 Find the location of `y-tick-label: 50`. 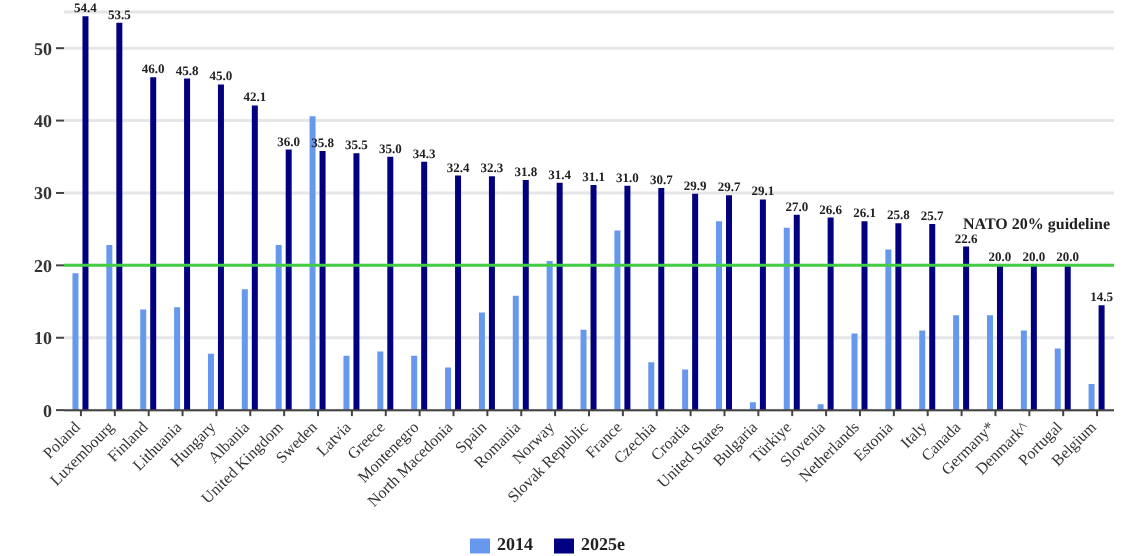

y-tick-label: 50 is located at coordinates (43, 48).